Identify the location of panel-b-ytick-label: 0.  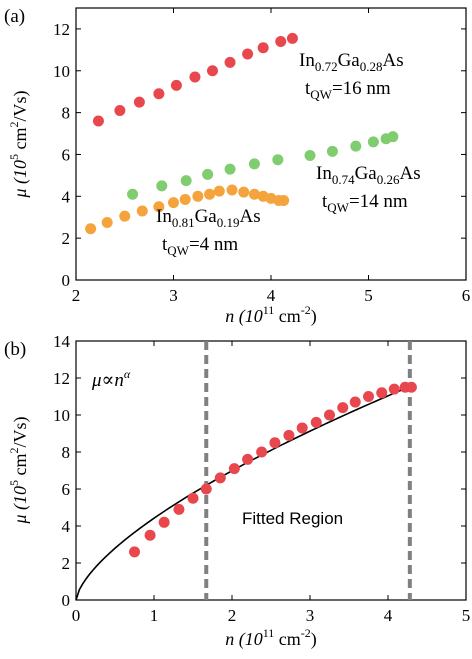
(66, 600).